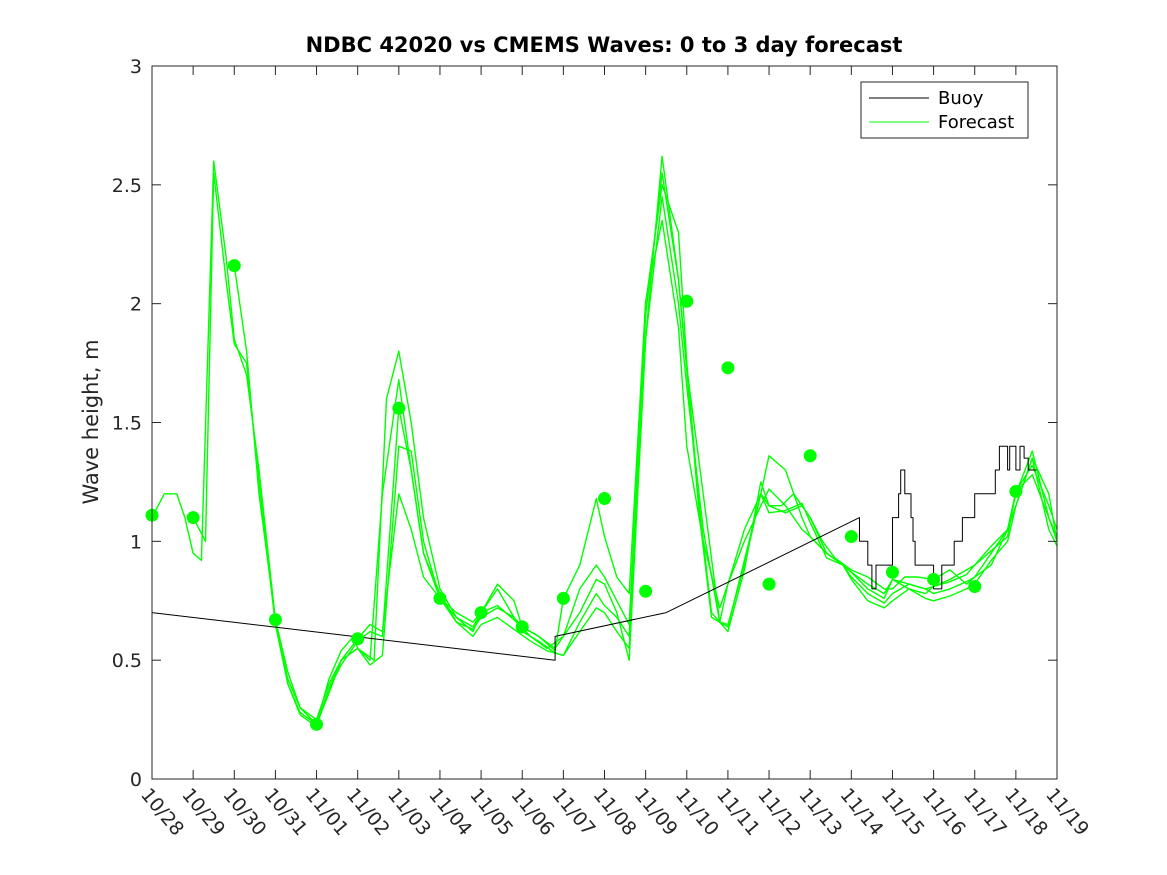  What do you see at coordinates (244, 812) in the screenshot?
I see `x-tick-label: 10/30` at bounding box center [244, 812].